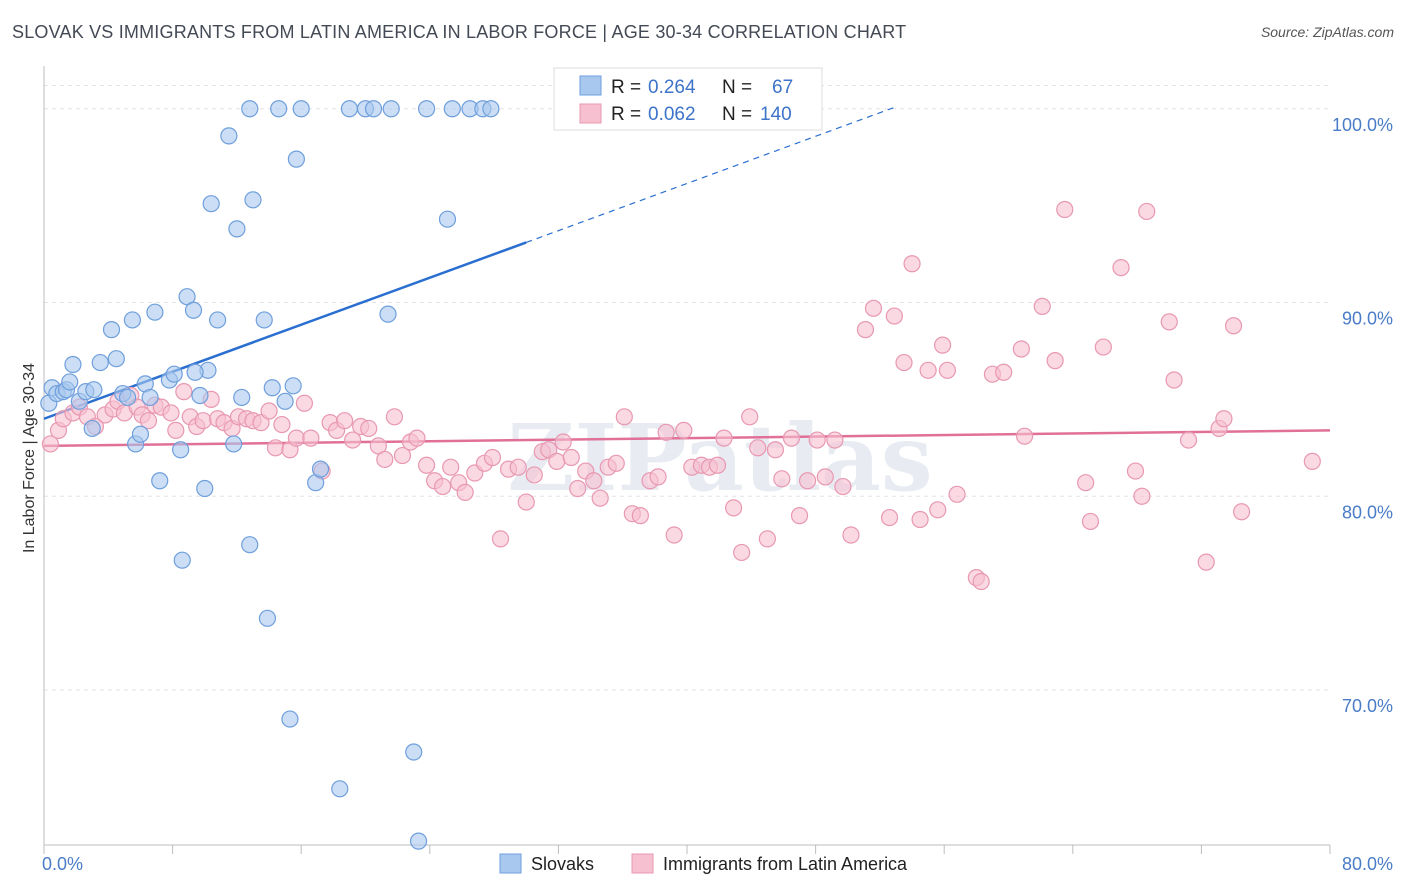 This screenshot has height=892, width=1406. I want to click on legend-r-label-2: R =, so click(626, 114).